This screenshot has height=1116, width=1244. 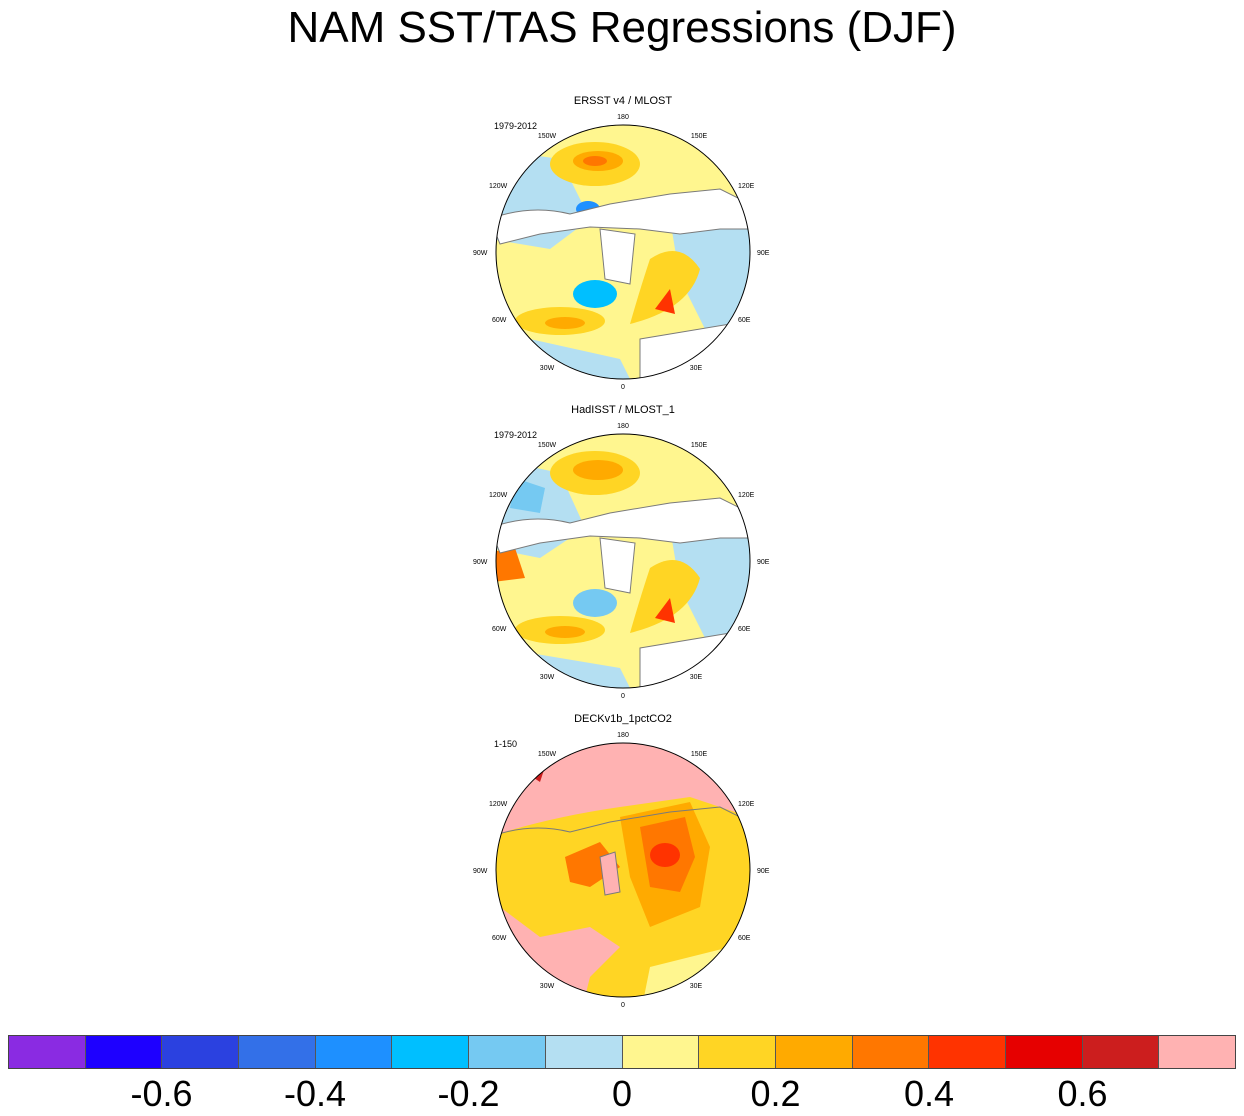 What do you see at coordinates (506, 744) in the screenshot?
I see `panel-period: 1-150` at bounding box center [506, 744].